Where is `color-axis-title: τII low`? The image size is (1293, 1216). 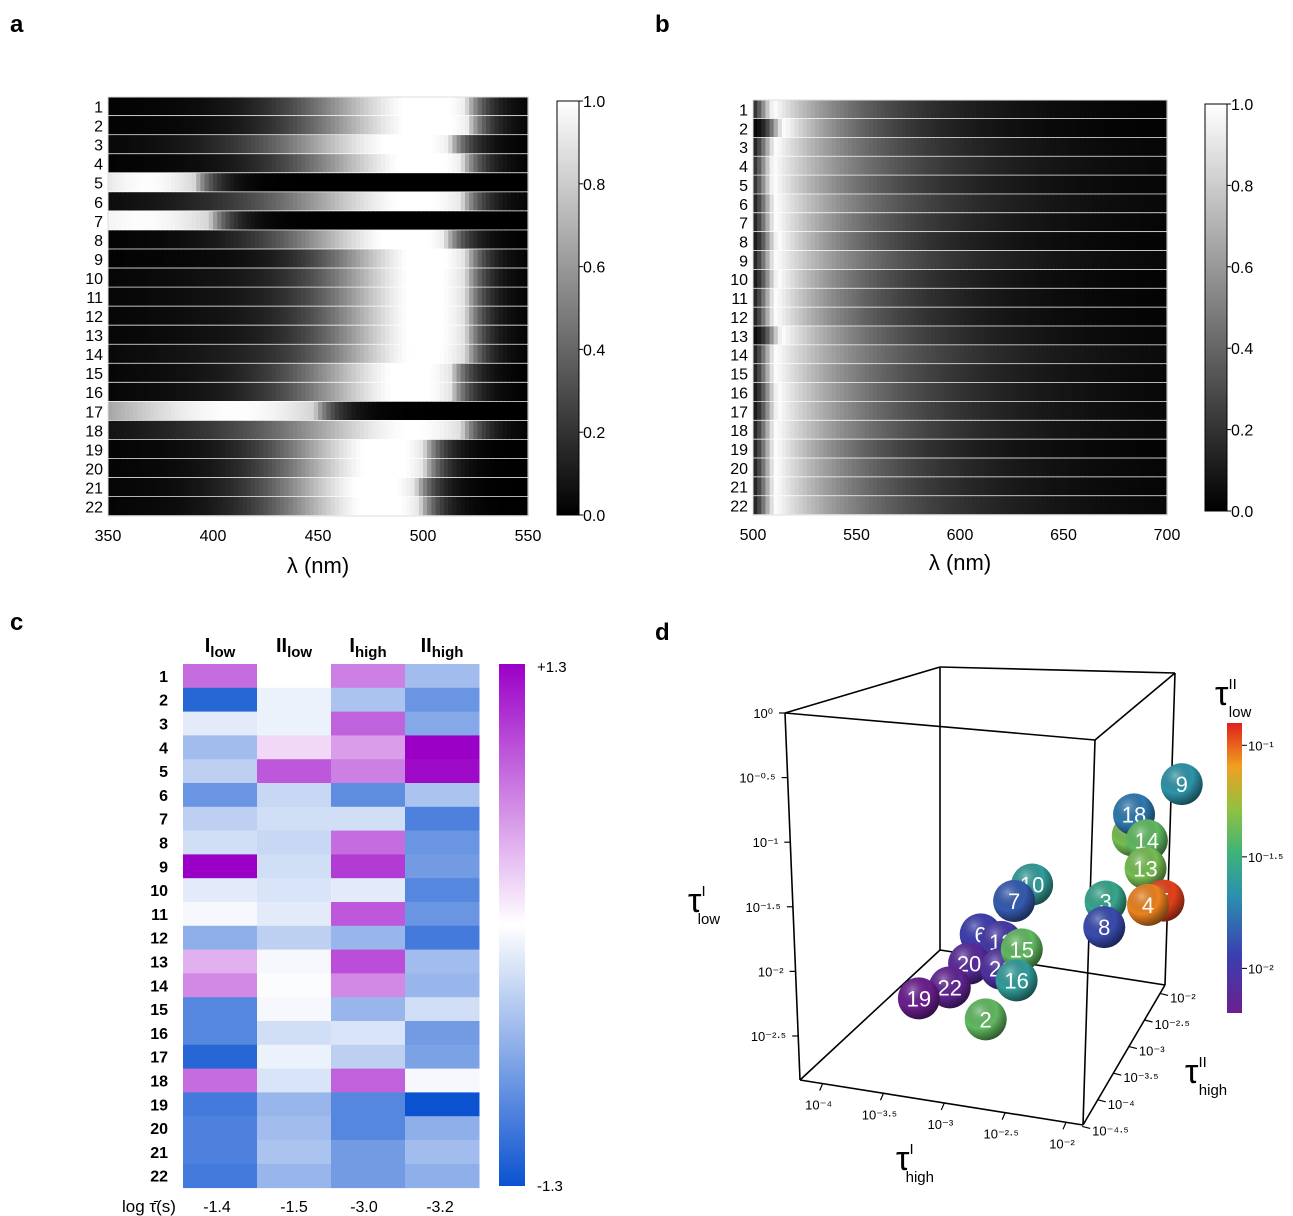 color-axis-title: τII low is located at coordinates (1233, 698).